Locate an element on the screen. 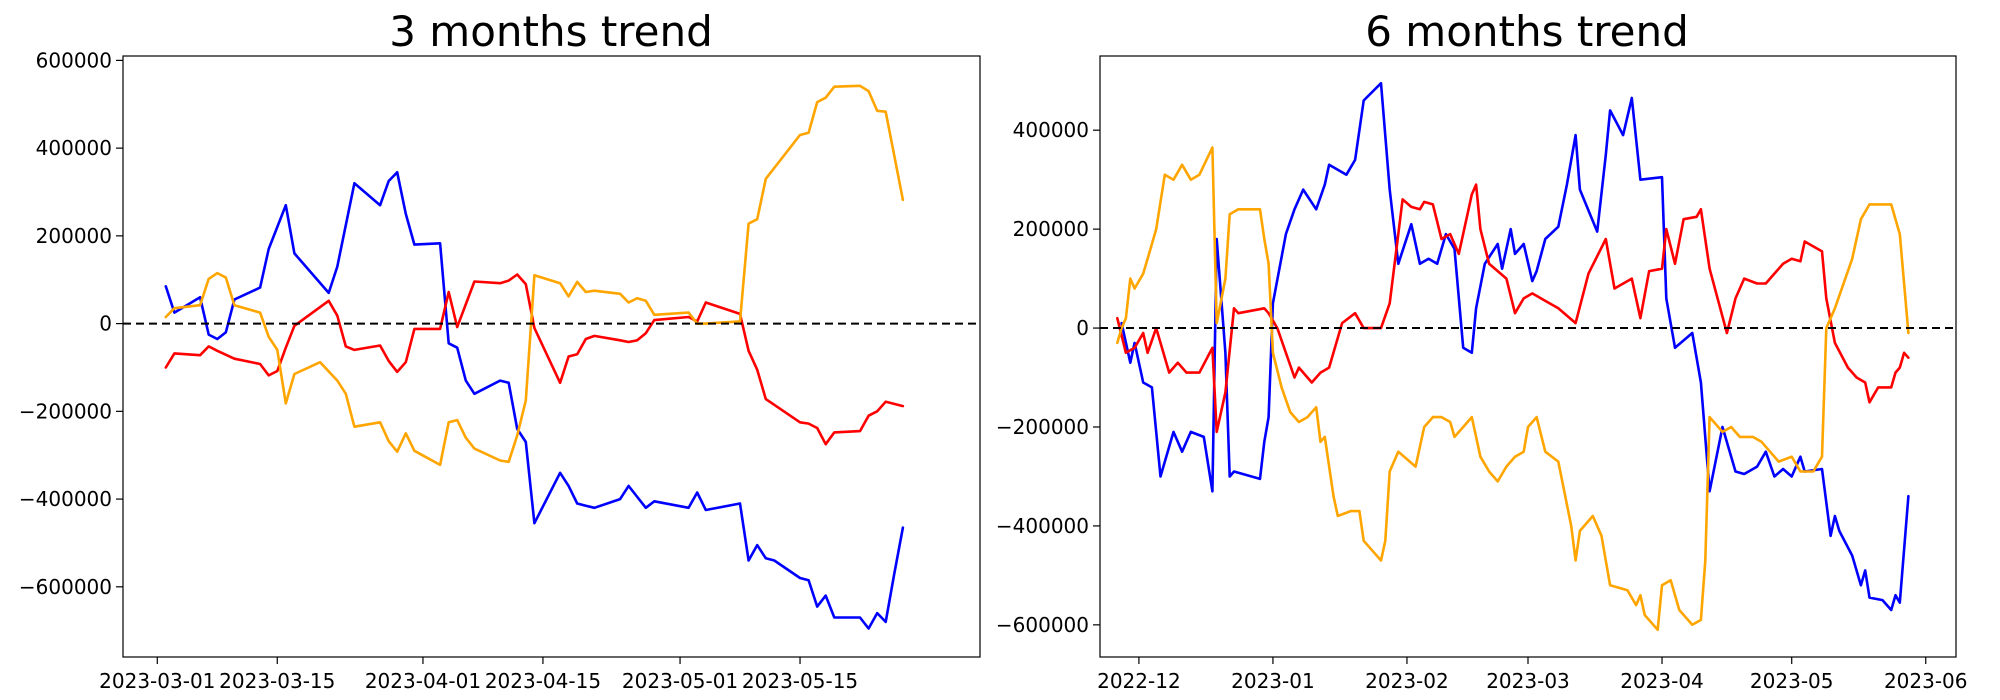 This screenshot has width=2000, height=700. x-tick-label: 2023-05-01 is located at coordinates (680, 681).